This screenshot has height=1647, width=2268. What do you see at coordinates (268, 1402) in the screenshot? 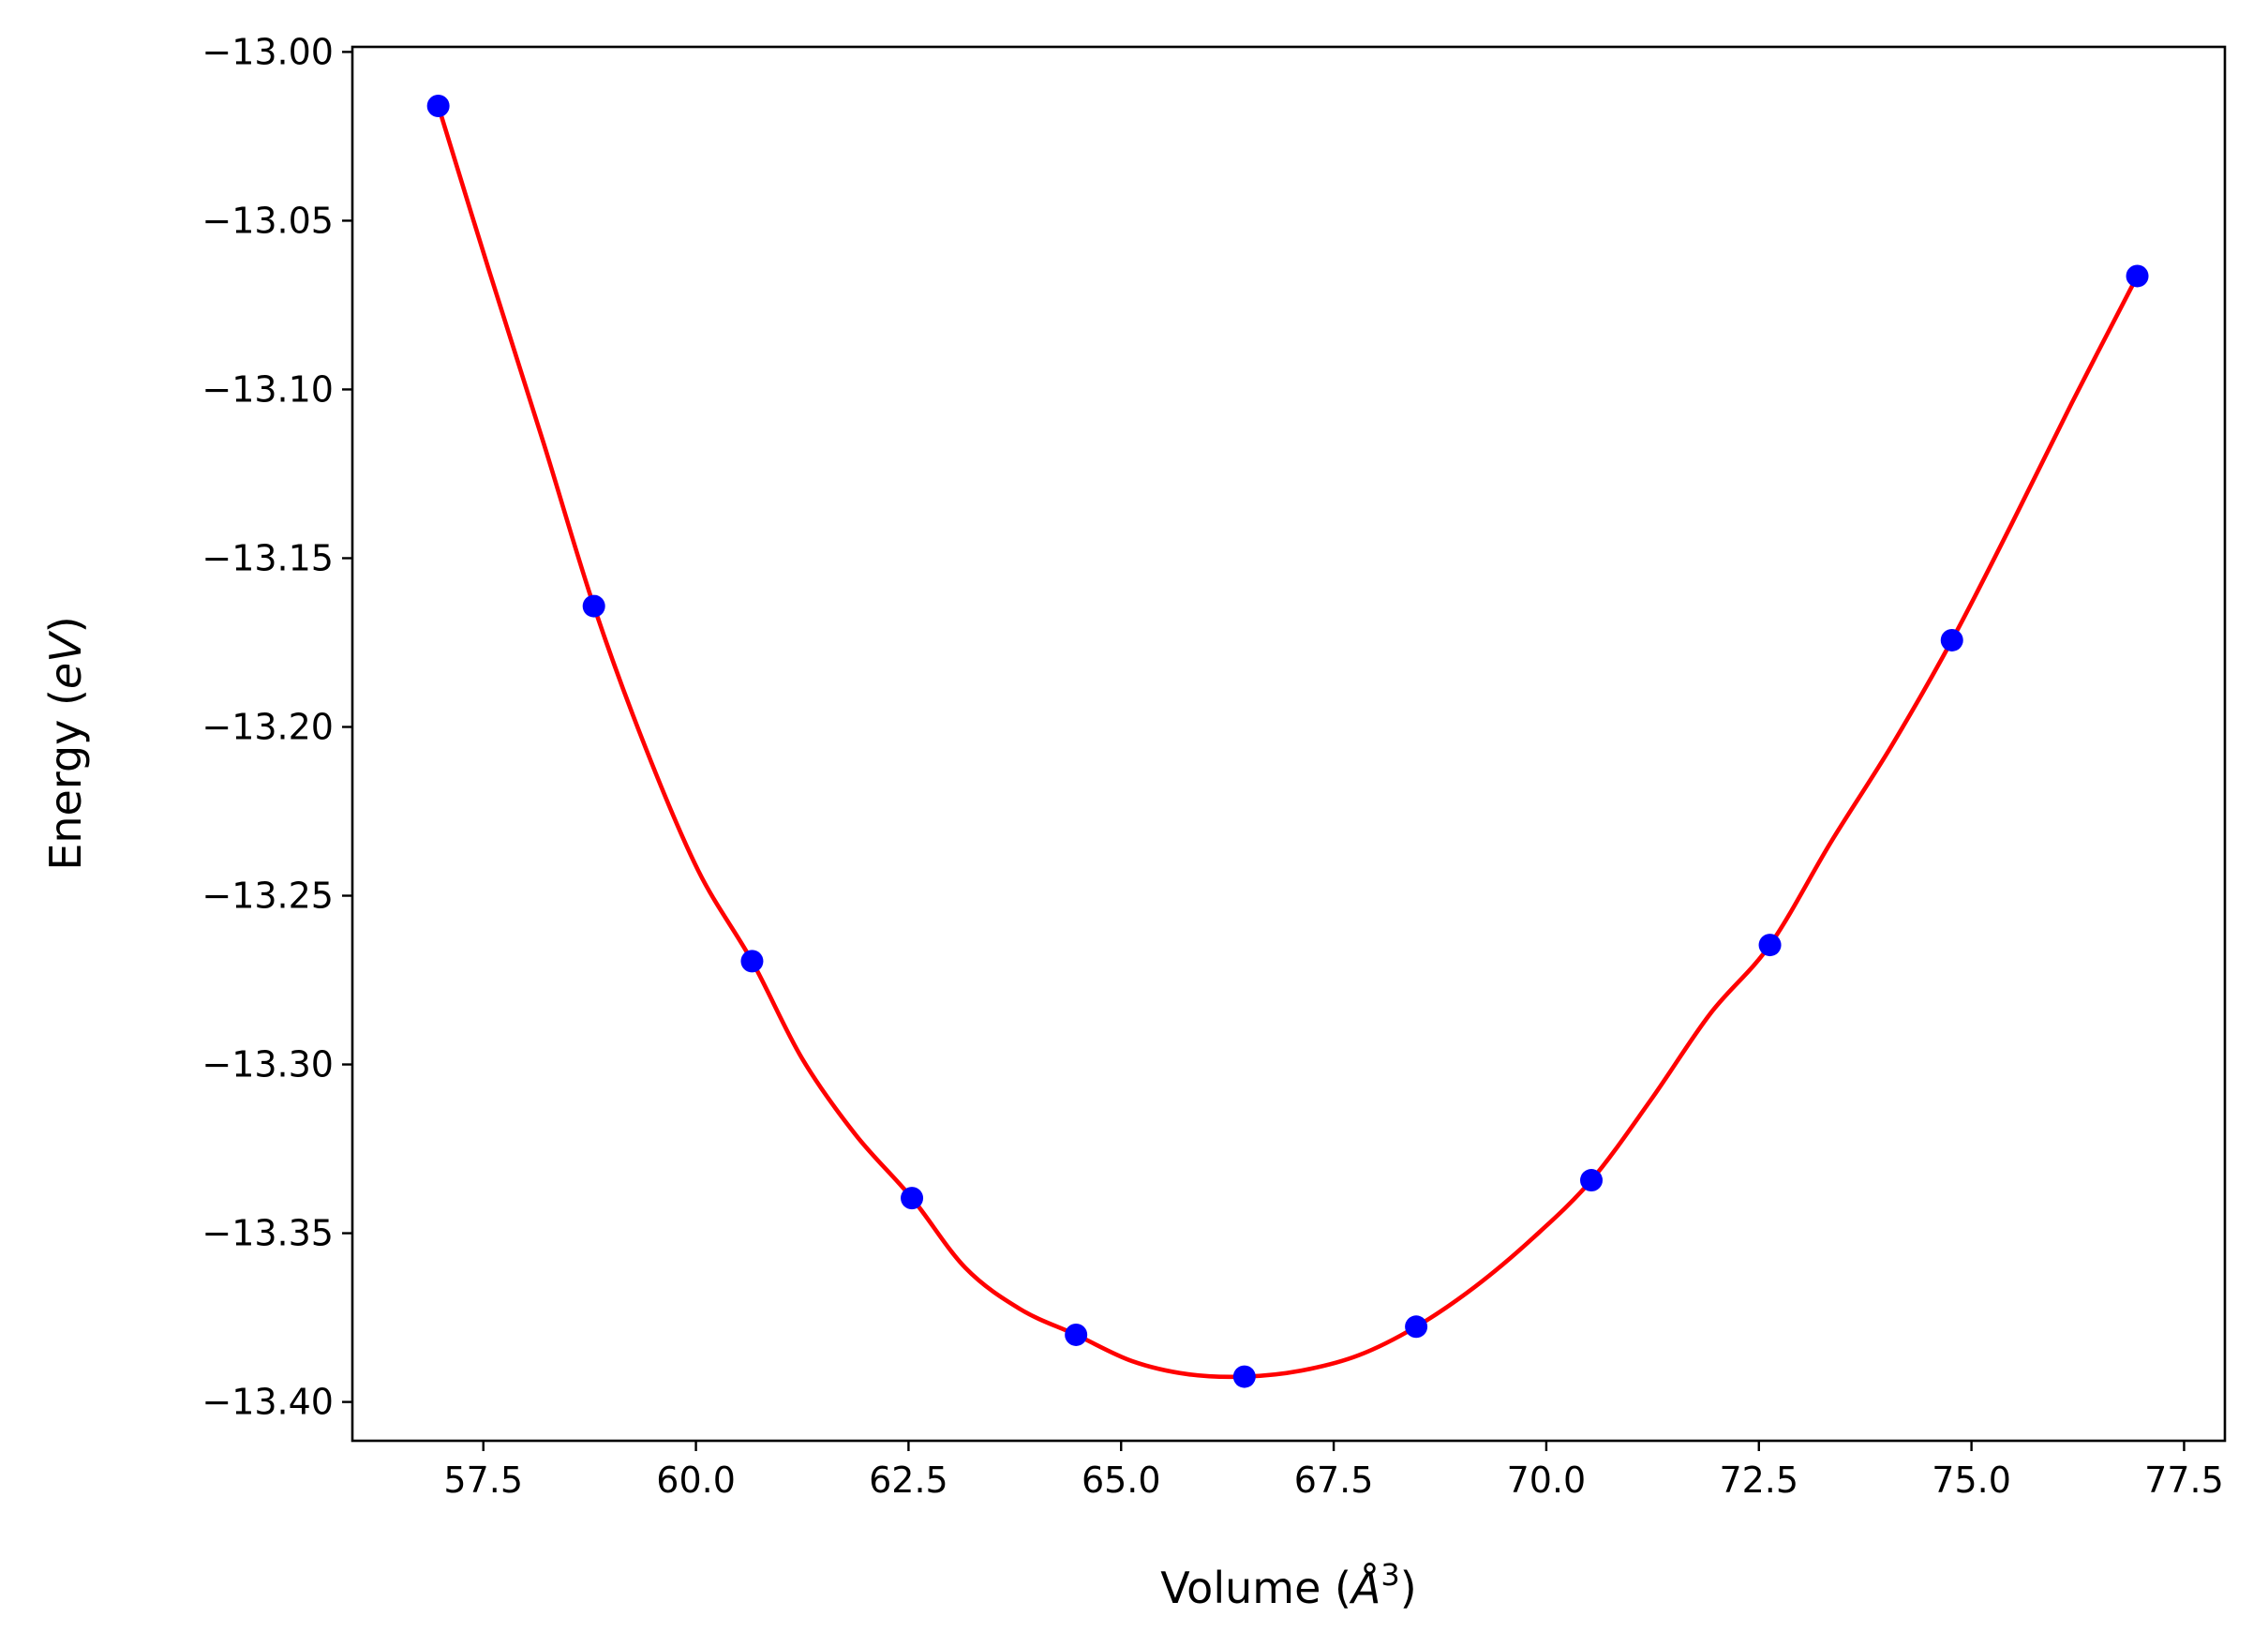
I see `y-tick-label: −13.40` at bounding box center [268, 1402].